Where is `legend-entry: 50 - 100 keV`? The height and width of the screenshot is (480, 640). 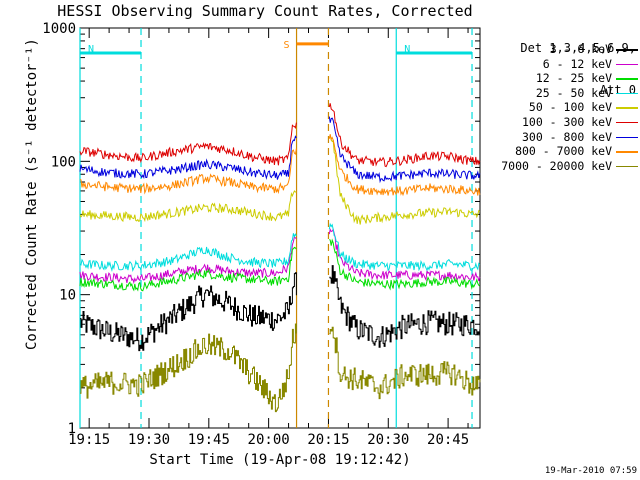
legend-entry: 50 - 100 keV is located at coordinates (560, 107).